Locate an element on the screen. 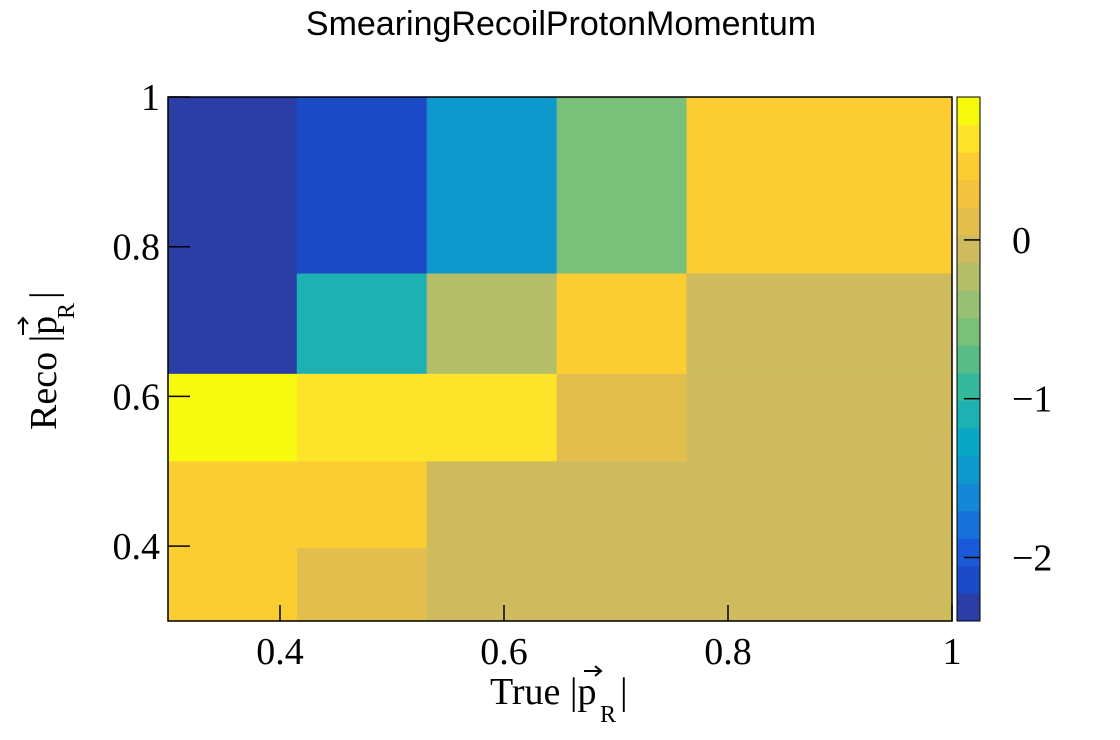 The width and height of the screenshot is (1120, 740). svg-text: Reco |p is located at coordinates (44, 373).